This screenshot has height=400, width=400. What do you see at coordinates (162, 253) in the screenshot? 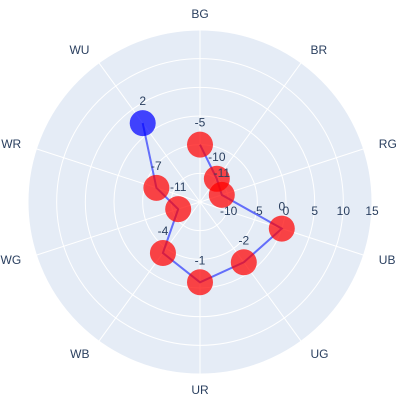
I see `data-point-wb` at bounding box center [162, 253].